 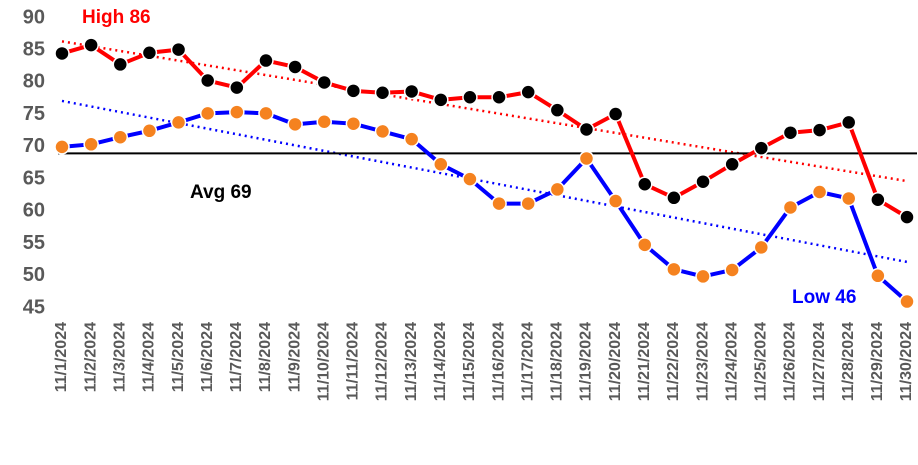 I want to click on x-tick-label: 11/9/2024, so click(x=294, y=357).